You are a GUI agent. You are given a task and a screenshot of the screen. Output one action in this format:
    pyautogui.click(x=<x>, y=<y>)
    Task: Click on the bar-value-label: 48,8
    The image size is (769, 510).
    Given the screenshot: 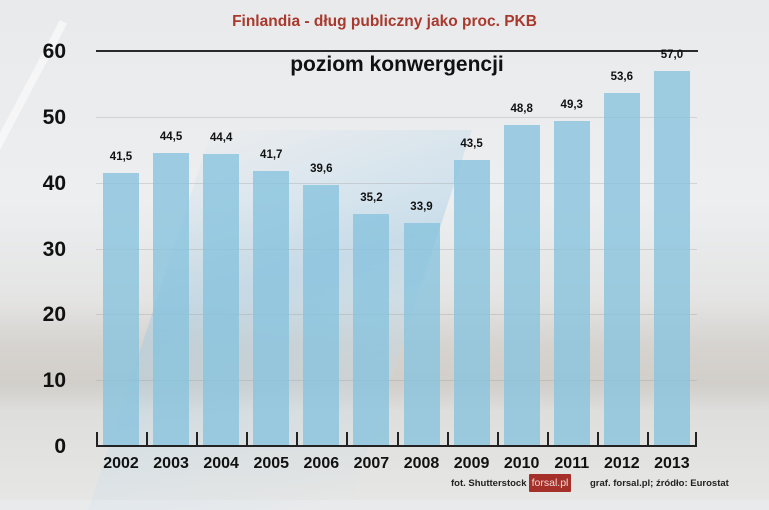 What is the action you would take?
    pyautogui.click(x=521, y=108)
    